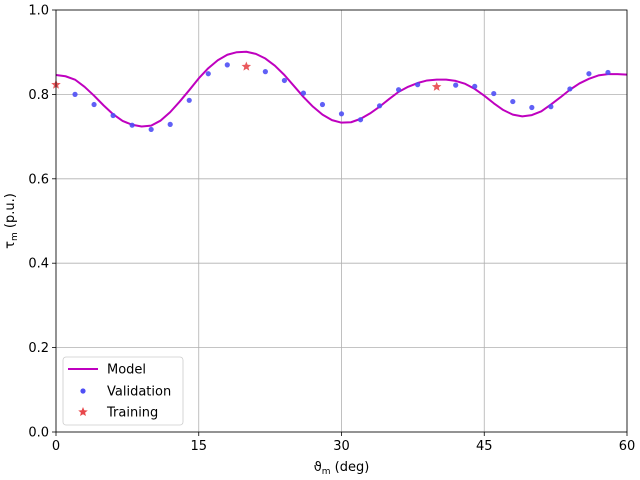 Image resolution: width=640 pixels, height=480 pixels. I want to click on legend-validation-label: Validation, so click(139, 392).